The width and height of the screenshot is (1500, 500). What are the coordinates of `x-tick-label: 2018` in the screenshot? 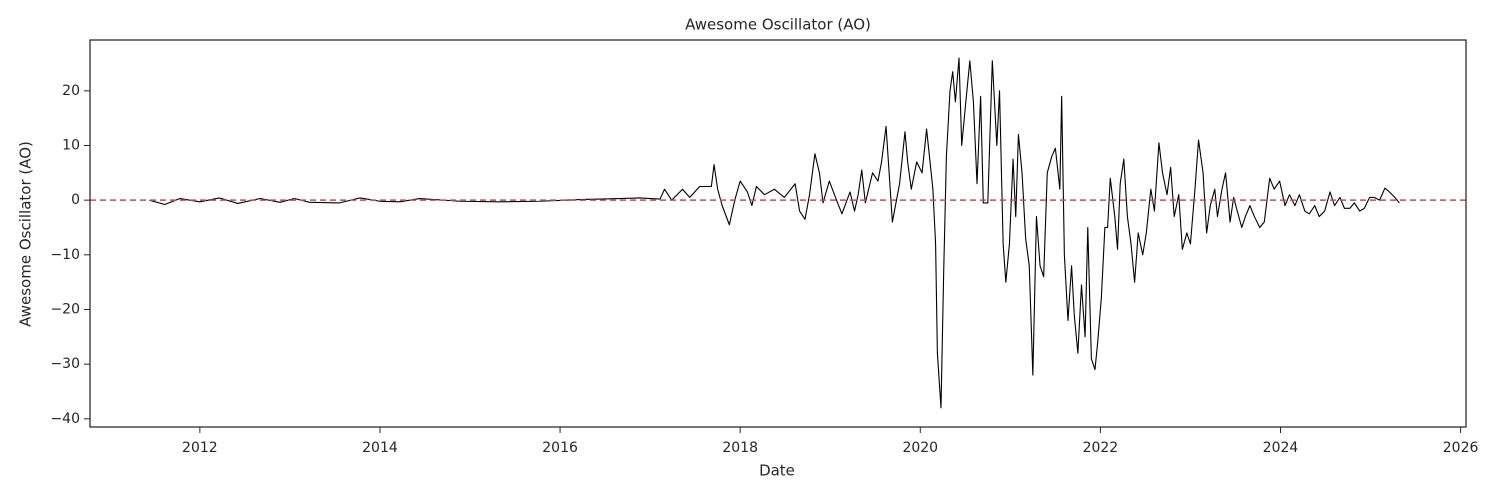 It's located at (740, 448).